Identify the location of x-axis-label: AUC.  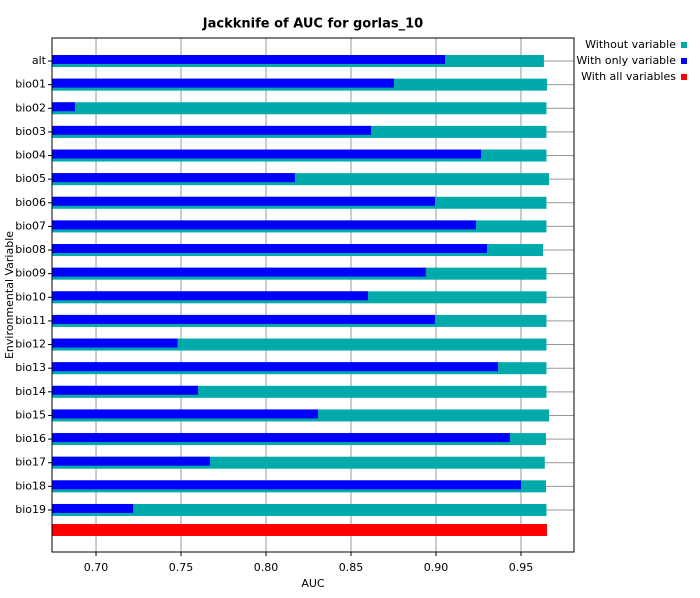
(313, 583).